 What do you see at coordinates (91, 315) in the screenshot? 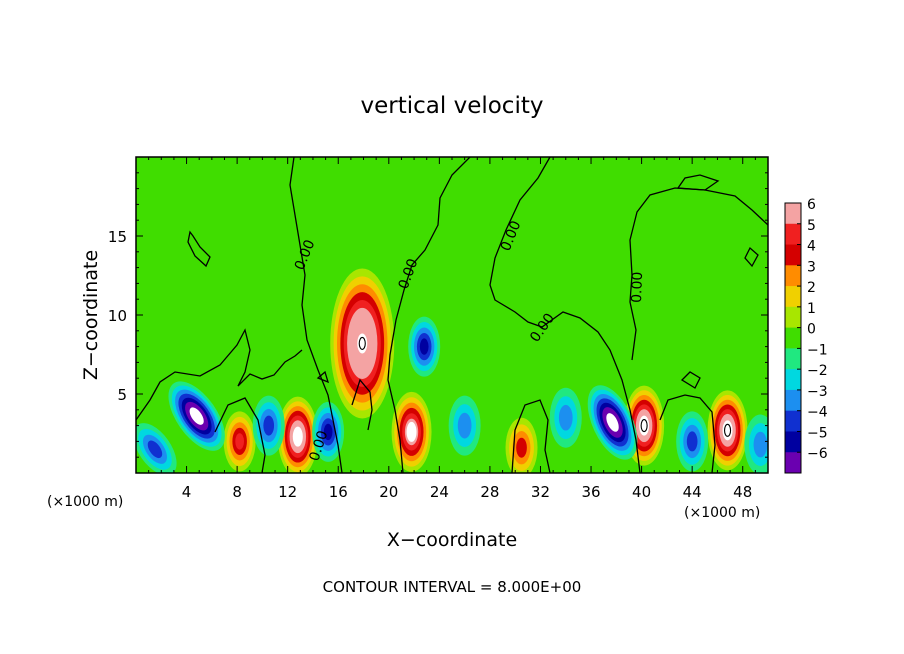
I see `y-axis-label: Z−coordinate` at bounding box center [91, 315].